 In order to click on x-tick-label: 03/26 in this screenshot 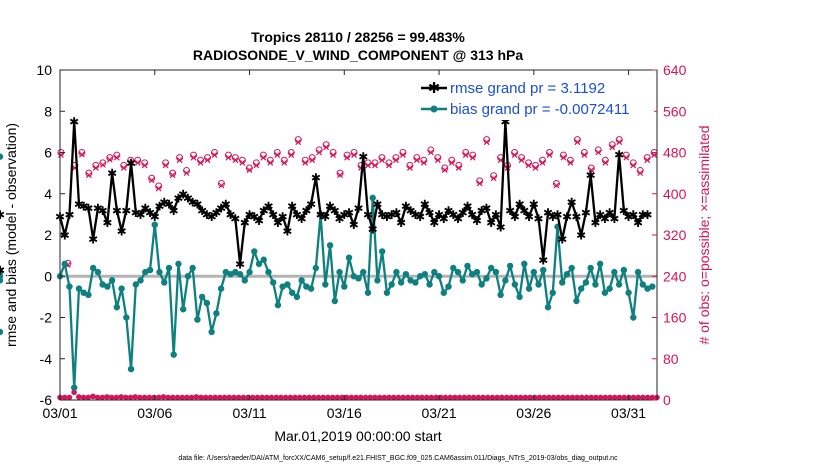, I will do `click(533, 413)`.